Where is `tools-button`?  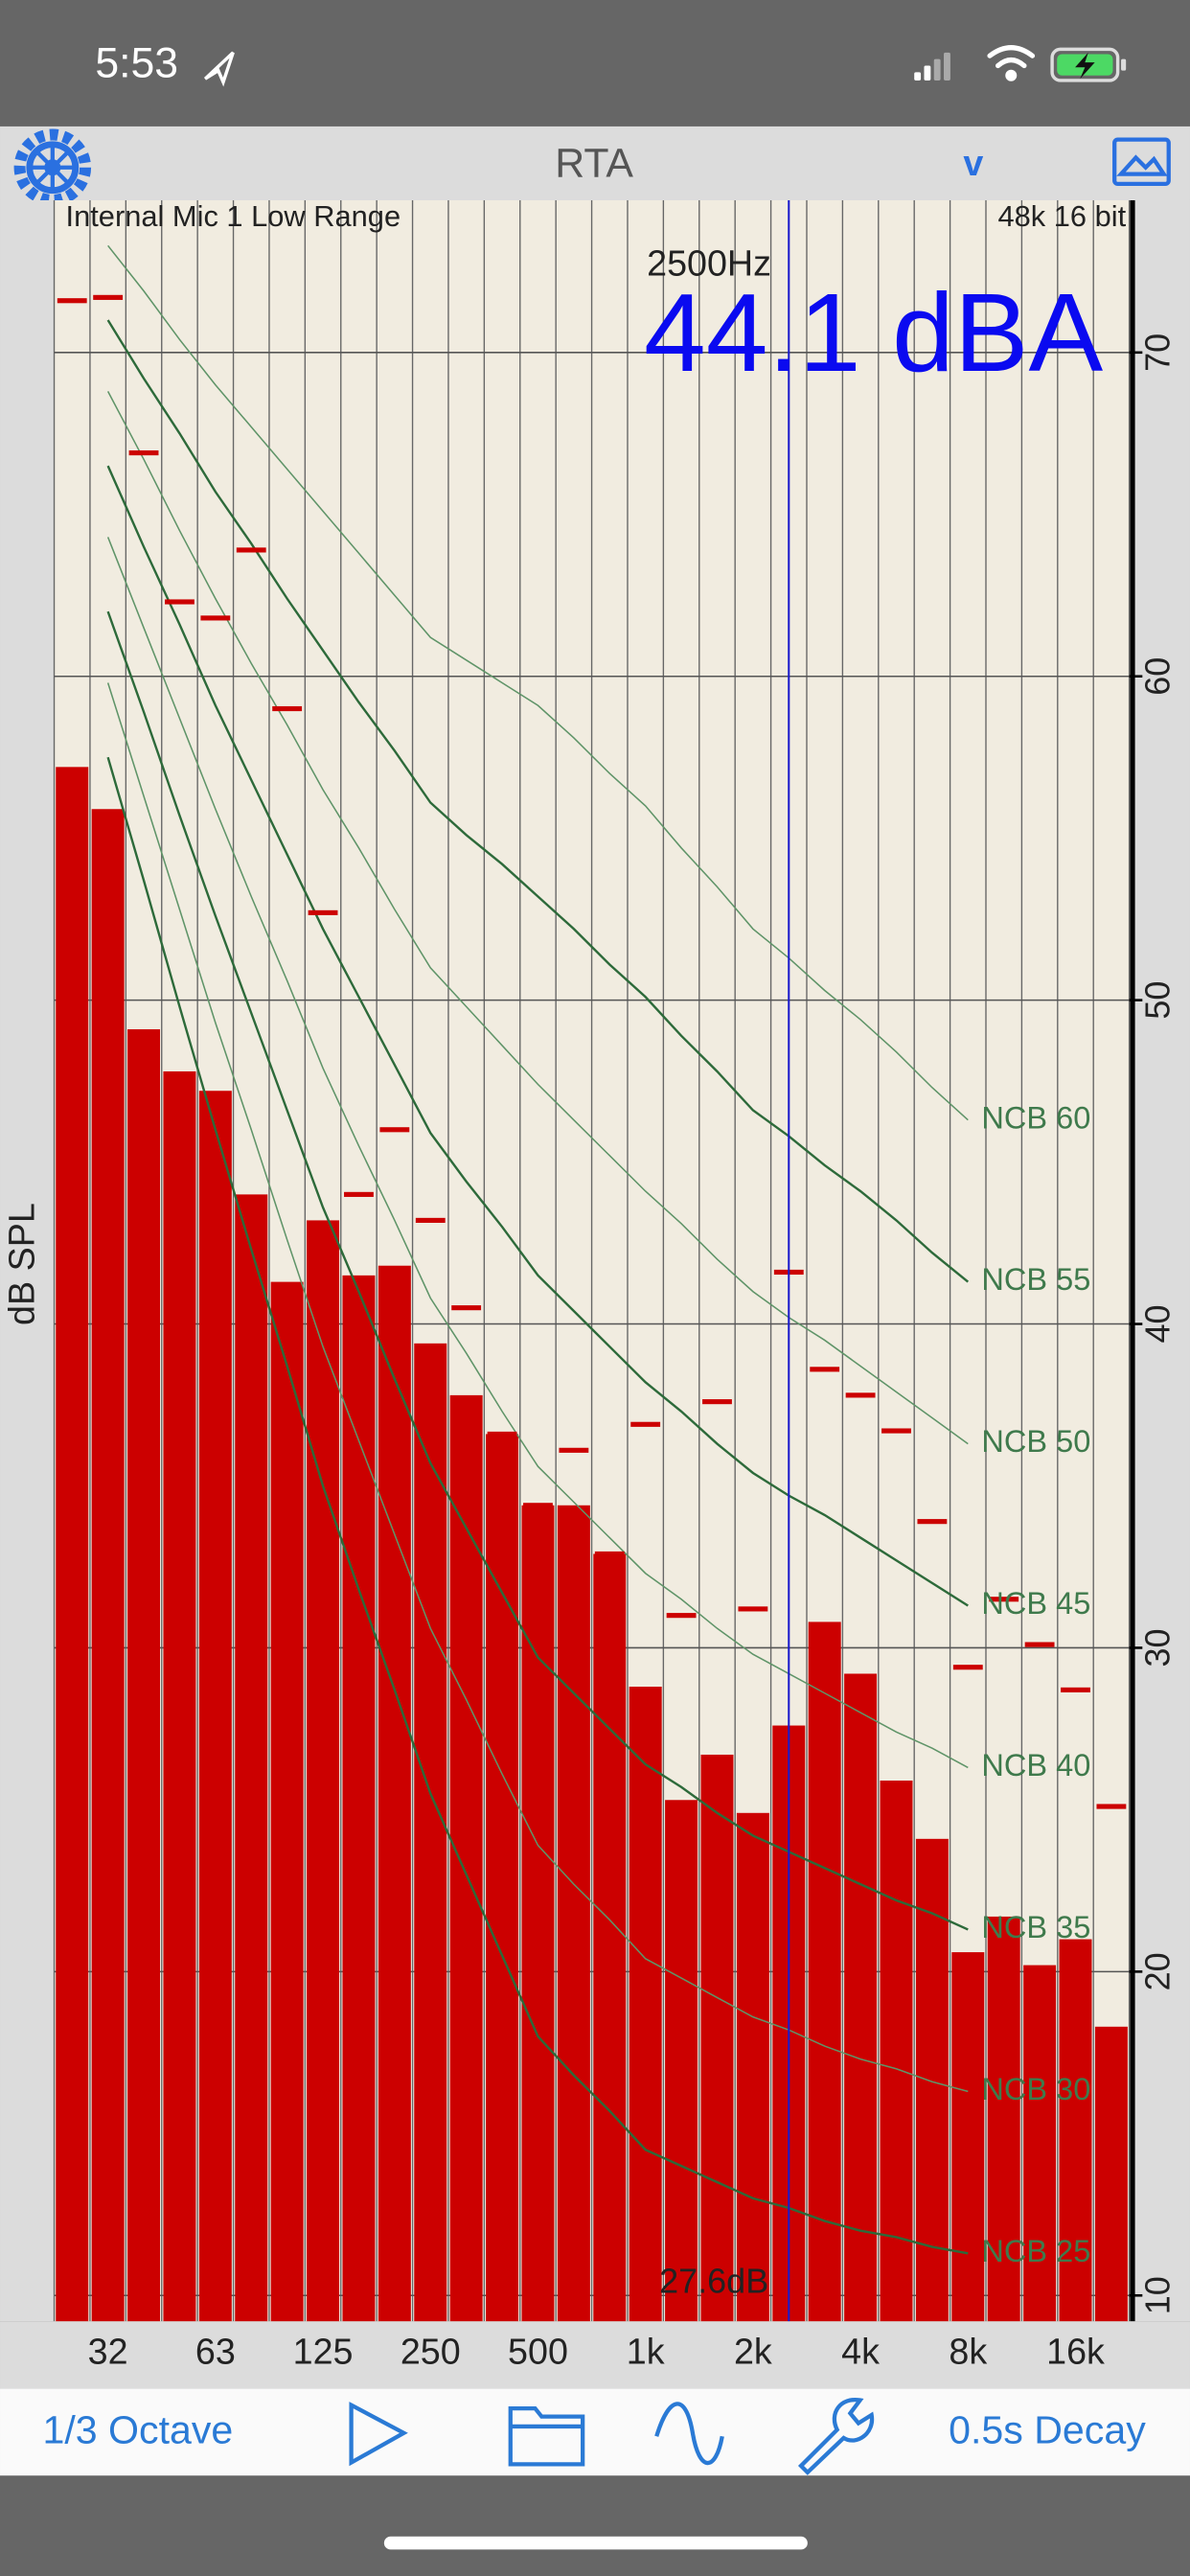
tools-button is located at coordinates (836, 2436).